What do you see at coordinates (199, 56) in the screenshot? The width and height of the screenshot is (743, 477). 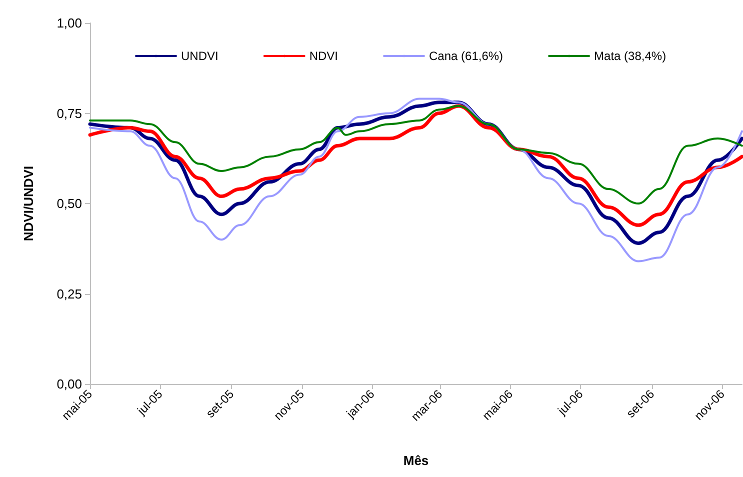 I see `legend-label: UNDVI` at bounding box center [199, 56].